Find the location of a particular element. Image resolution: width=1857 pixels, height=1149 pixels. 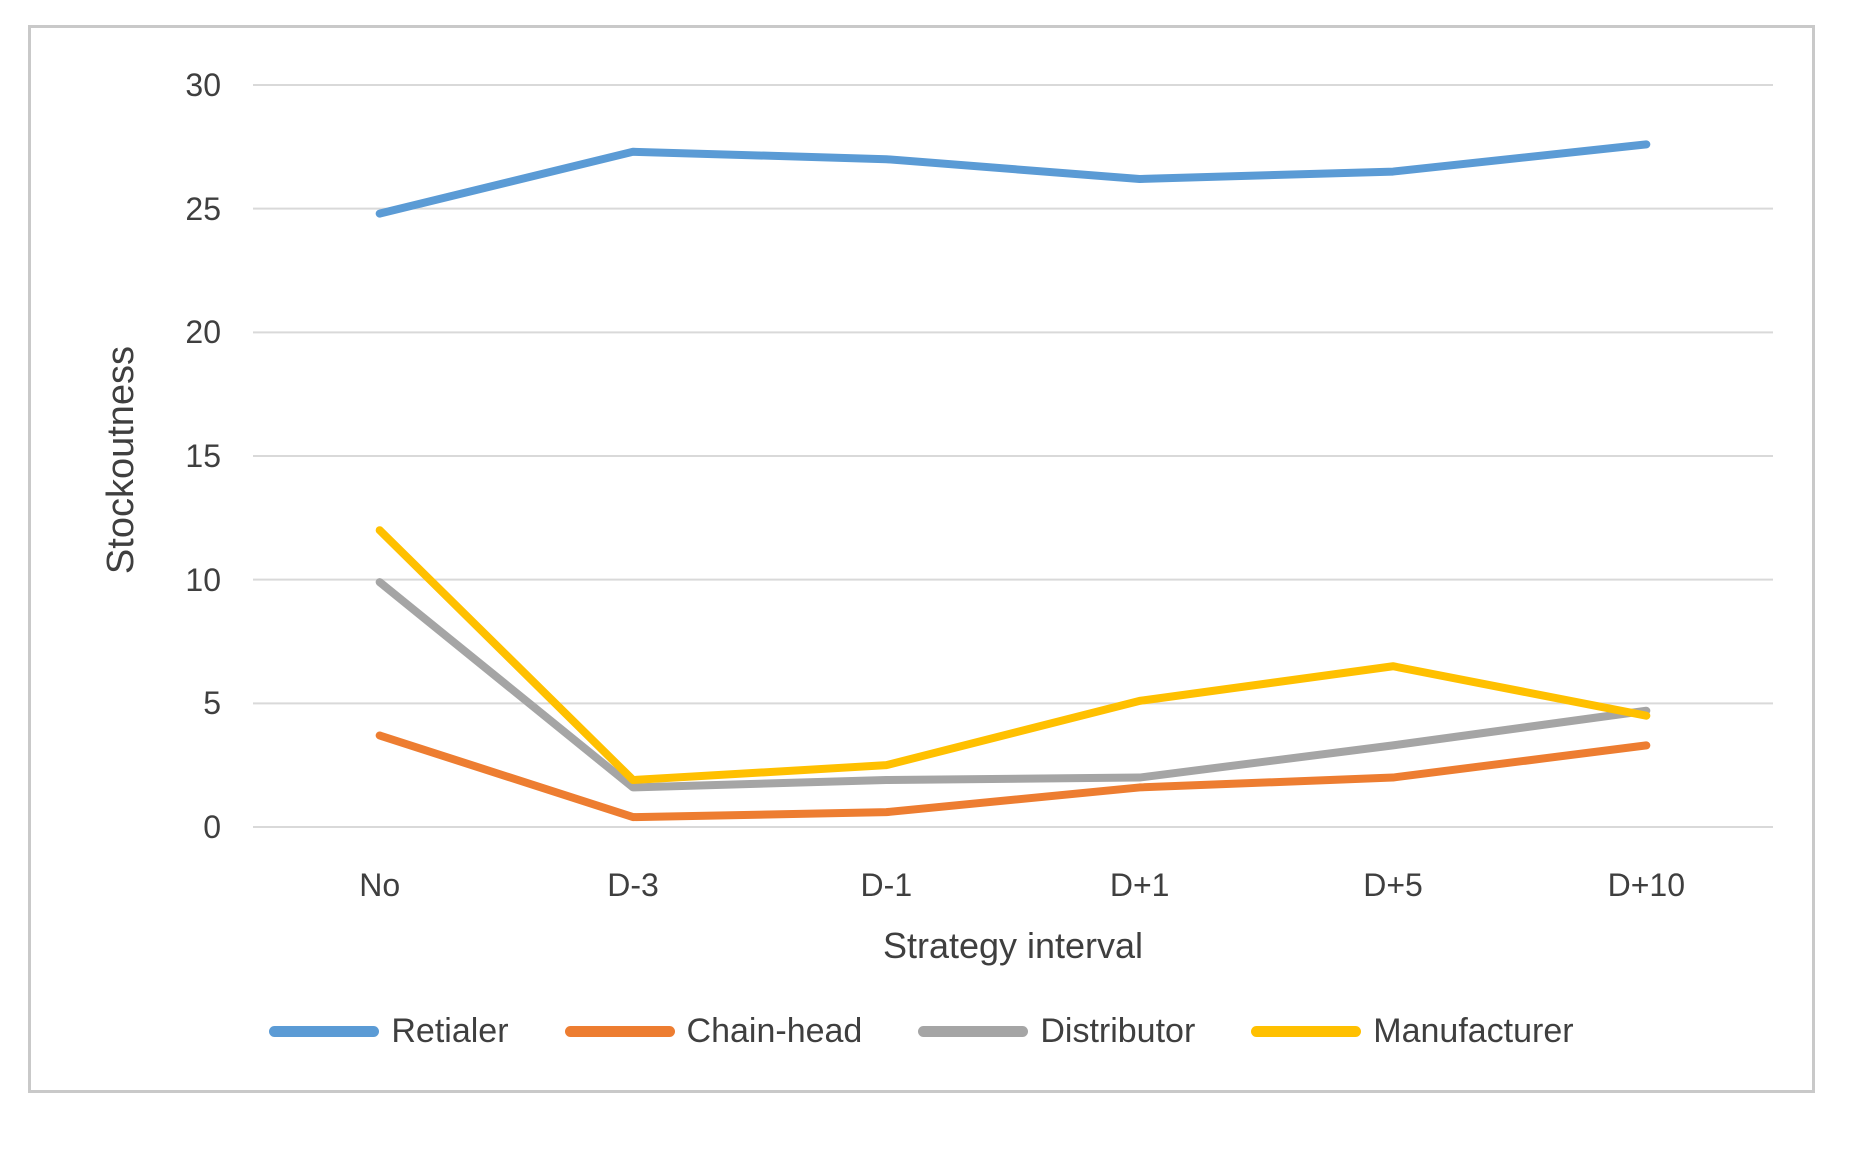

legend-item-retialer: Retialer is located at coordinates (389, 1031).